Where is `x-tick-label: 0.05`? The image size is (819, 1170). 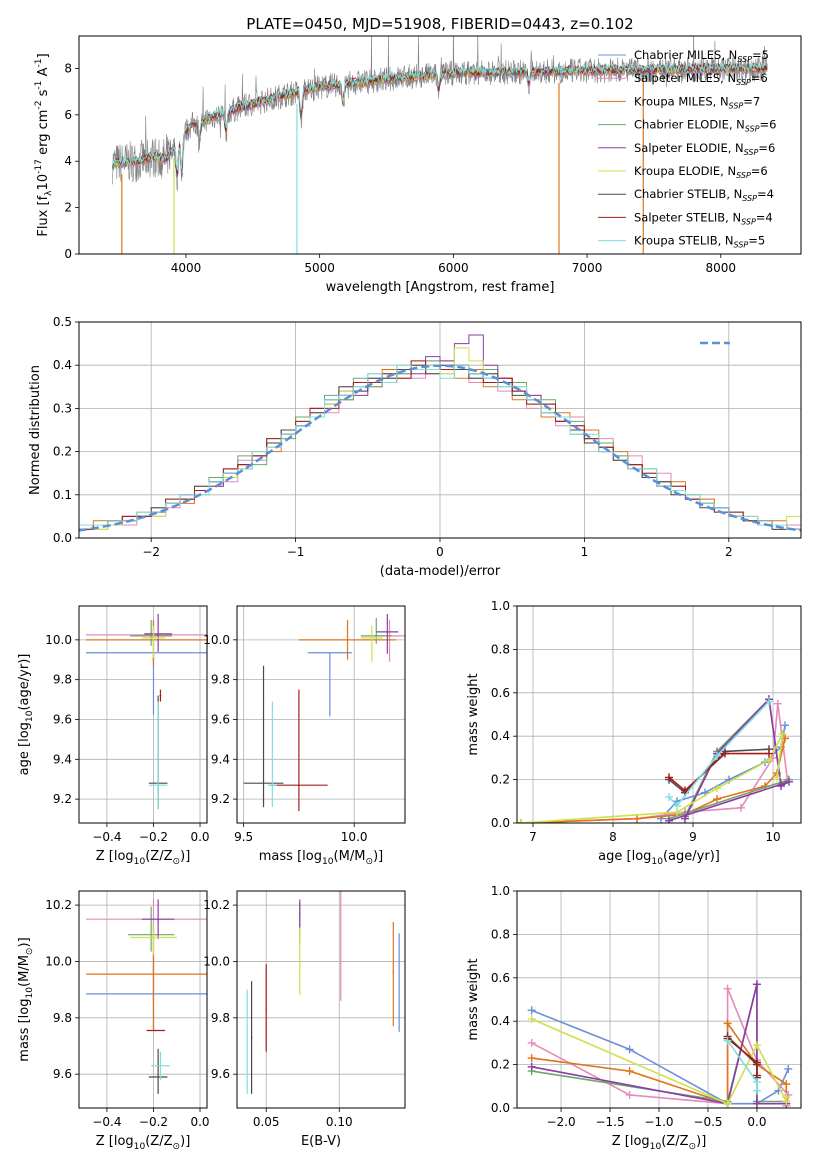
x-tick-label: 0.05 is located at coordinates (266, 1122).